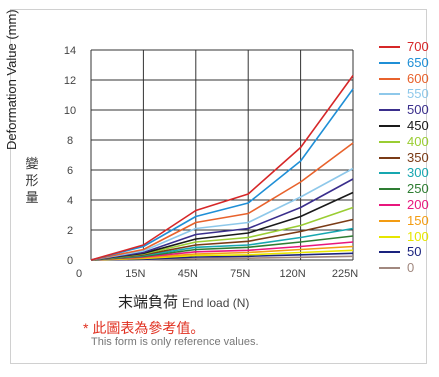 This screenshot has height=377, width=439. What do you see at coordinates (32, 163) in the screenshot?
I see `y-axis-label-cn-1: 變` at bounding box center [32, 163].